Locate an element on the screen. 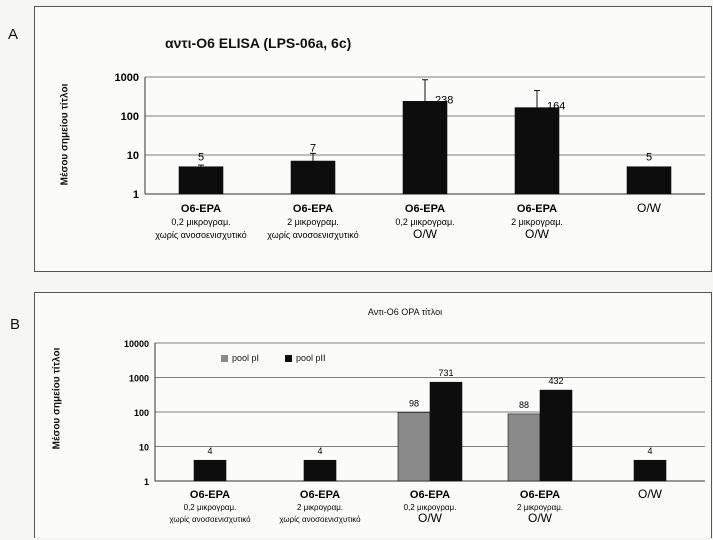  chart-b-title: Αντι-O6 OPA τίτλοι is located at coordinates (405, 312).